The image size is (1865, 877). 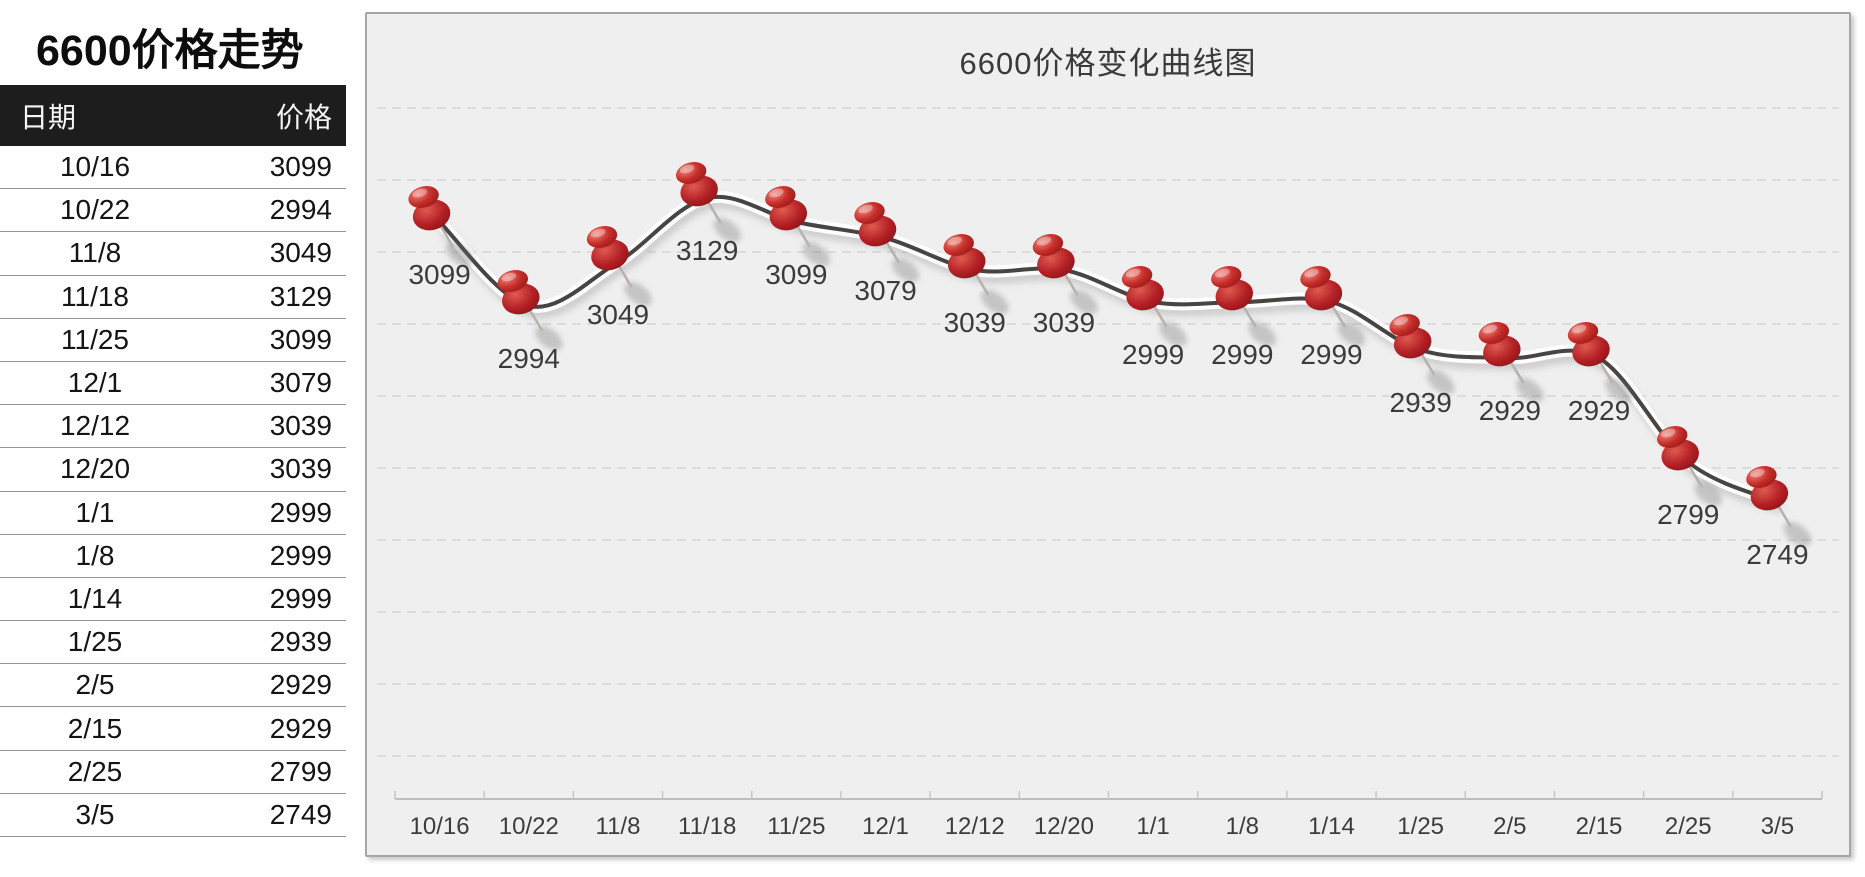 I want to click on table-row: 1/14 2999, so click(x=173, y=600).